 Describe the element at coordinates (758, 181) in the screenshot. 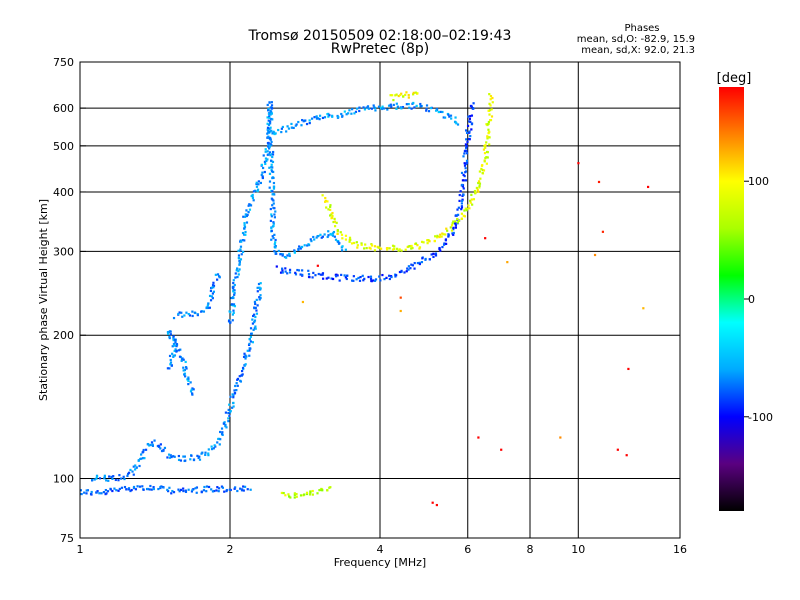

I see `colorbar-tick-label: 100` at that location.